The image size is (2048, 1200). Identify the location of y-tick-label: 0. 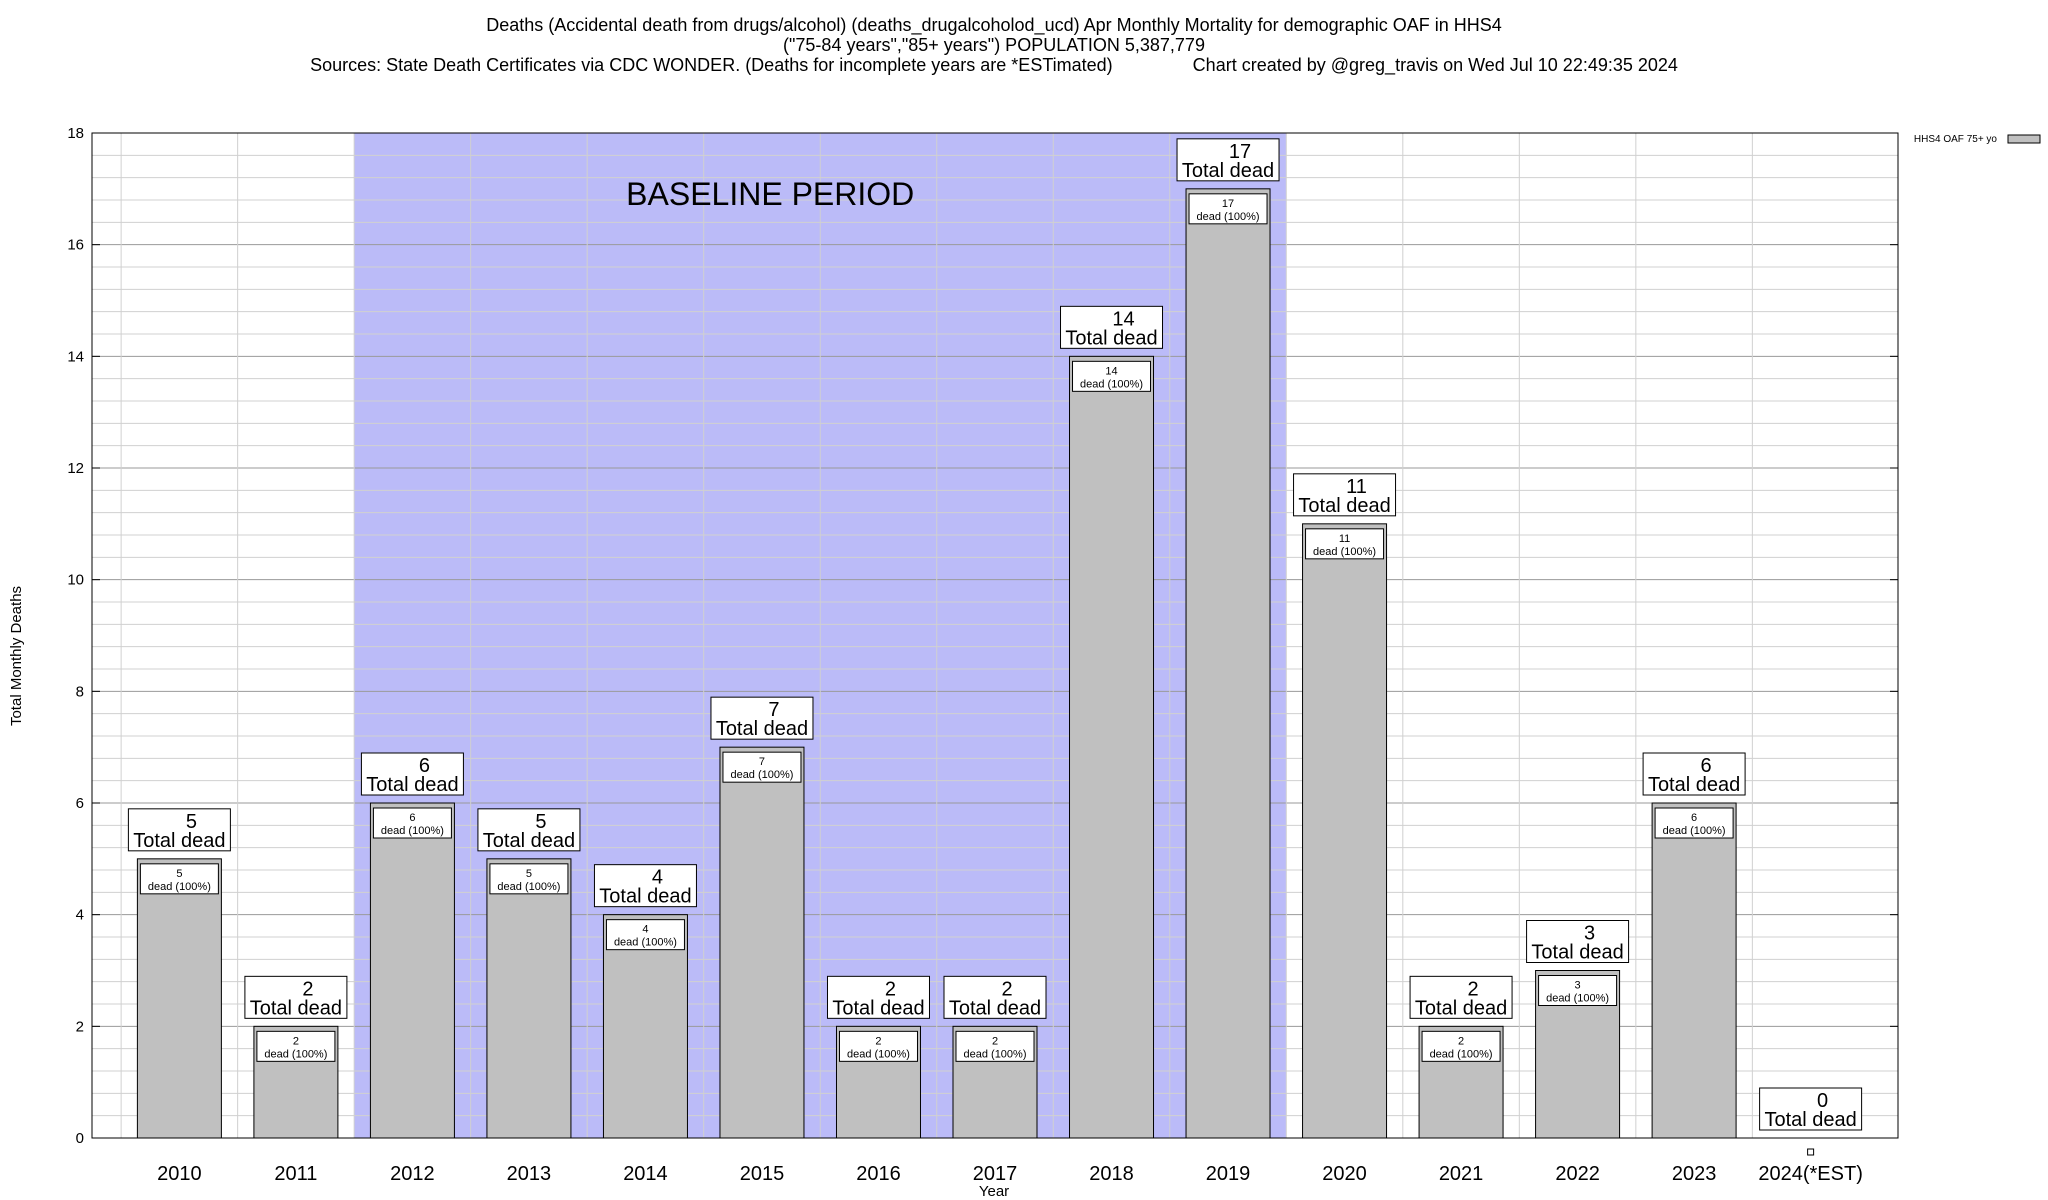
(80, 1138).